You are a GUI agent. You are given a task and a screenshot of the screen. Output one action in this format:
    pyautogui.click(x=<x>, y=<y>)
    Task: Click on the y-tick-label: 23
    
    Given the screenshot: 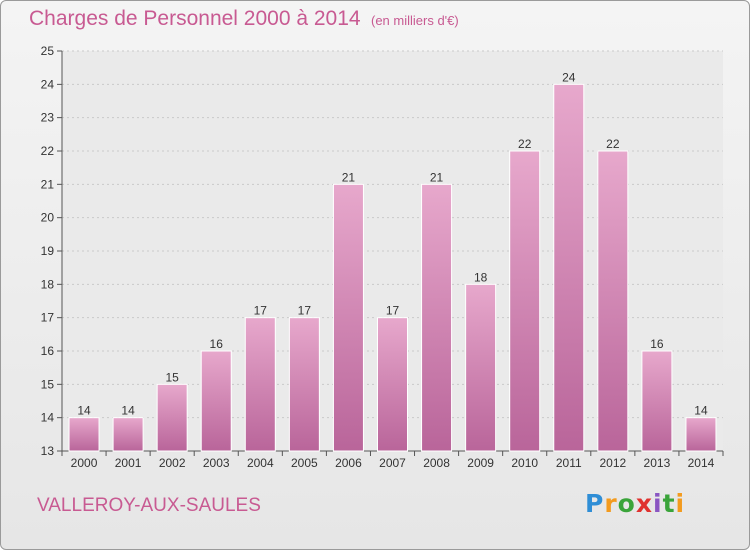 What is the action you would take?
    pyautogui.click(x=48, y=118)
    